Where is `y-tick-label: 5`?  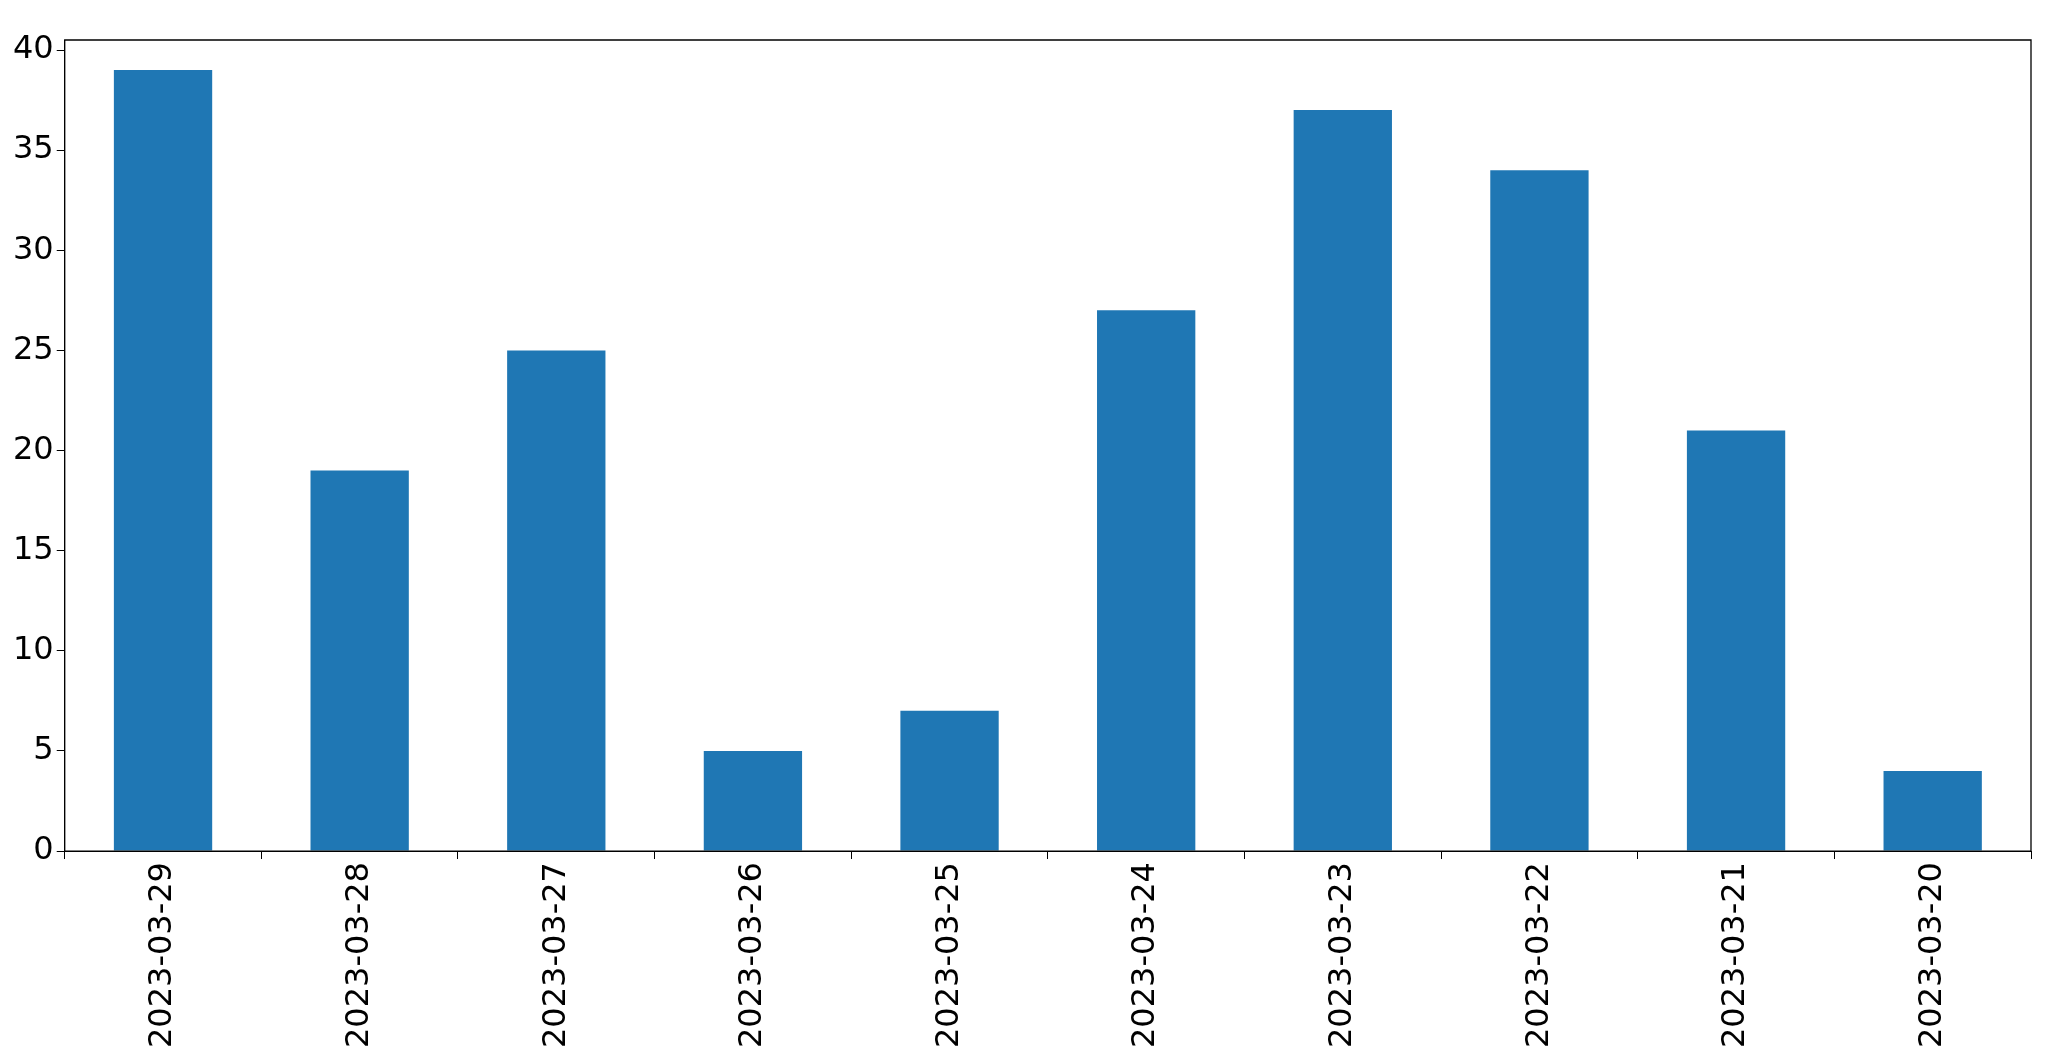 y-tick-label: 5 is located at coordinates (43, 748).